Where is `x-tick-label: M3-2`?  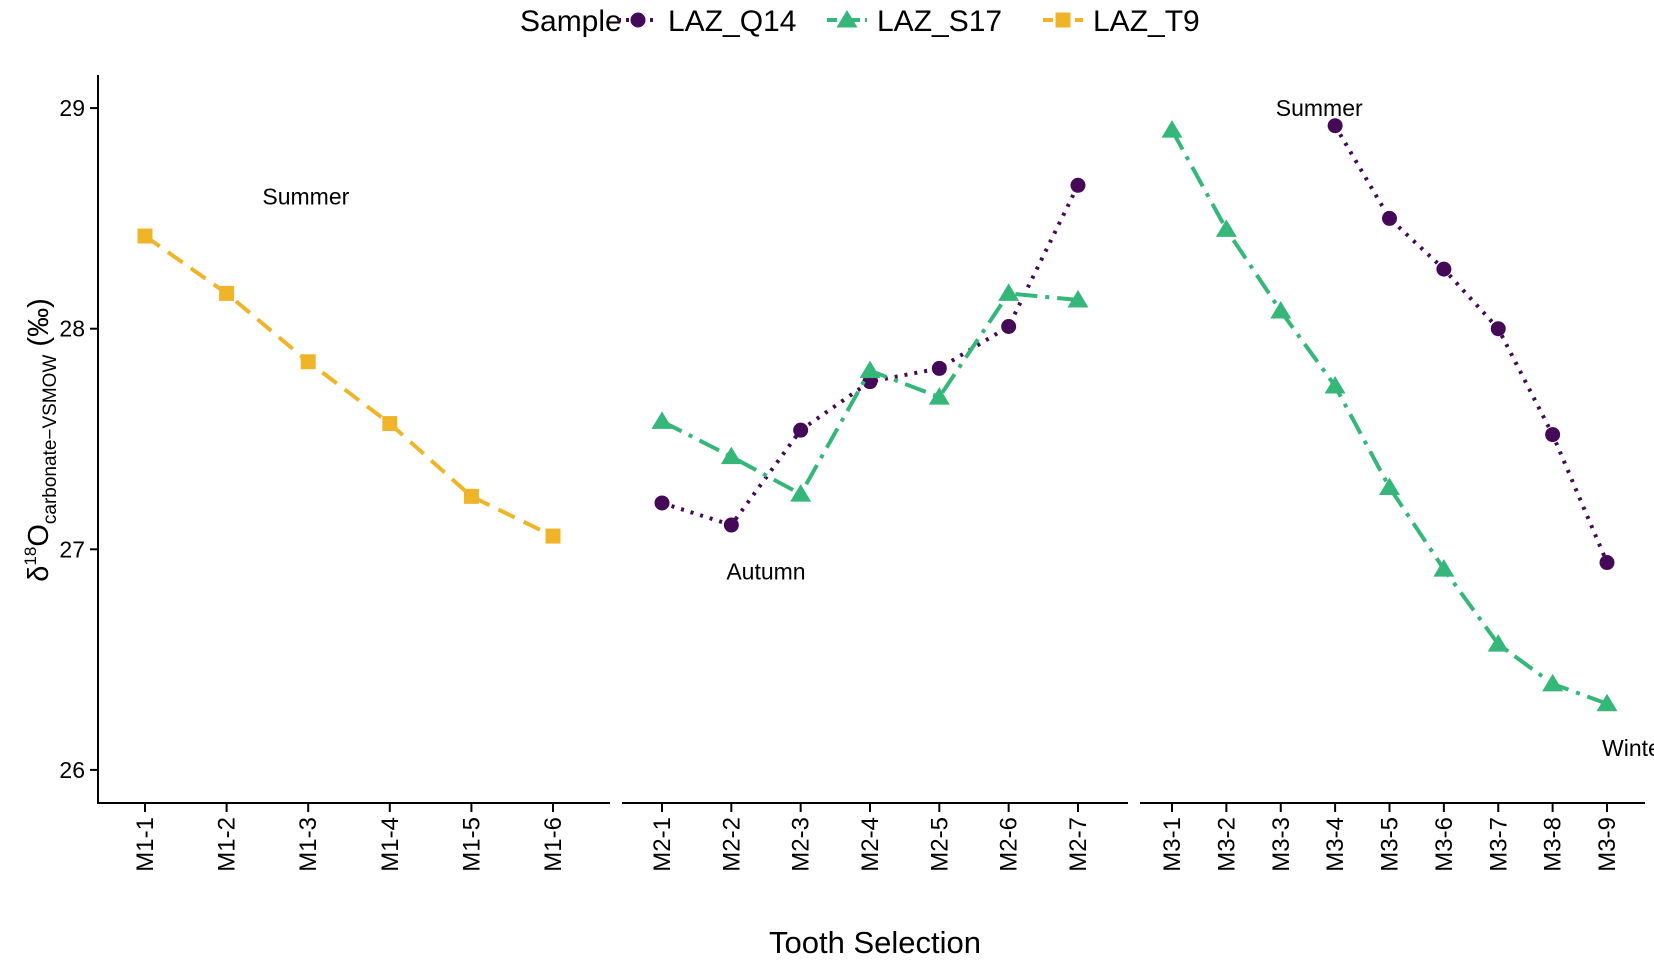 x-tick-label: M3-2 is located at coordinates (1226, 844).